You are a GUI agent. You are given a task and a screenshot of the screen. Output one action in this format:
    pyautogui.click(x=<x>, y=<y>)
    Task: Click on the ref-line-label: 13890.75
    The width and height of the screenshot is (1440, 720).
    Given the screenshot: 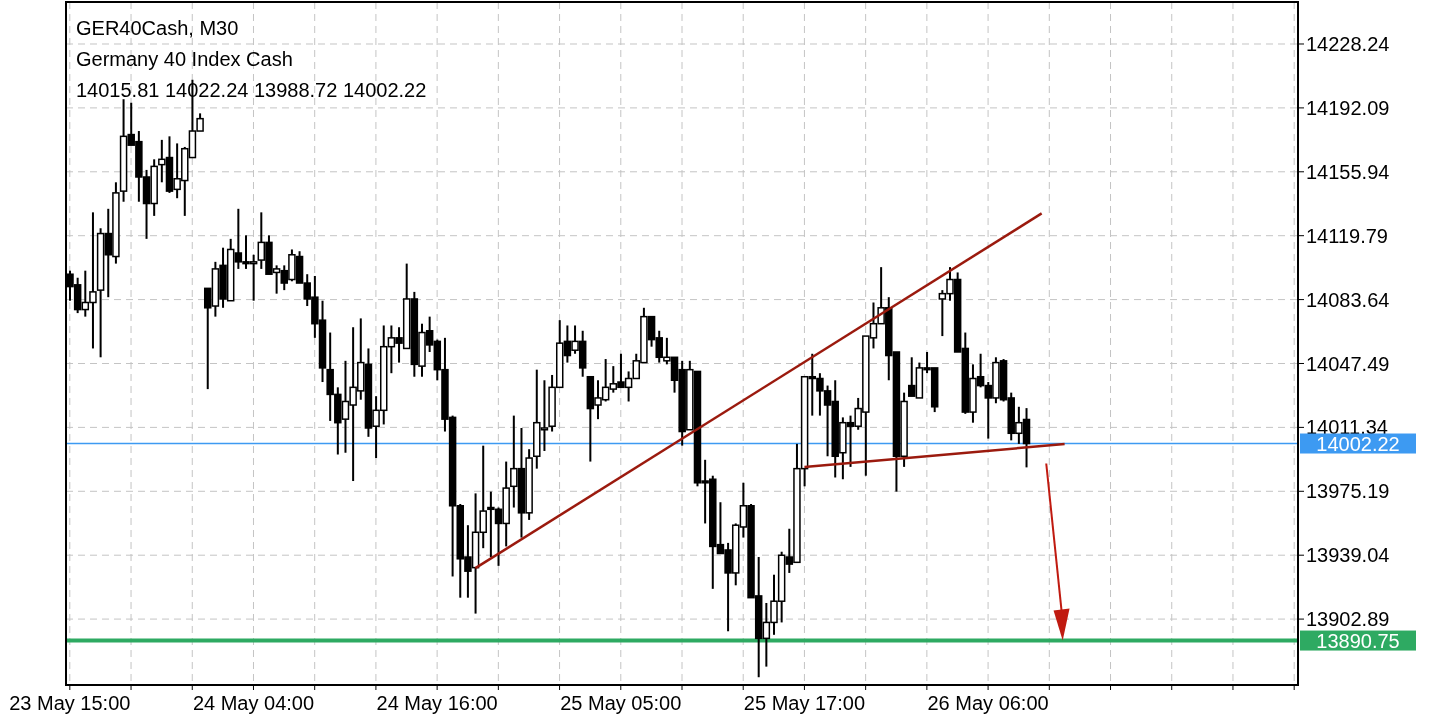 What is the action you would take?
    pyautogui.click(x=1358, y=640)
    